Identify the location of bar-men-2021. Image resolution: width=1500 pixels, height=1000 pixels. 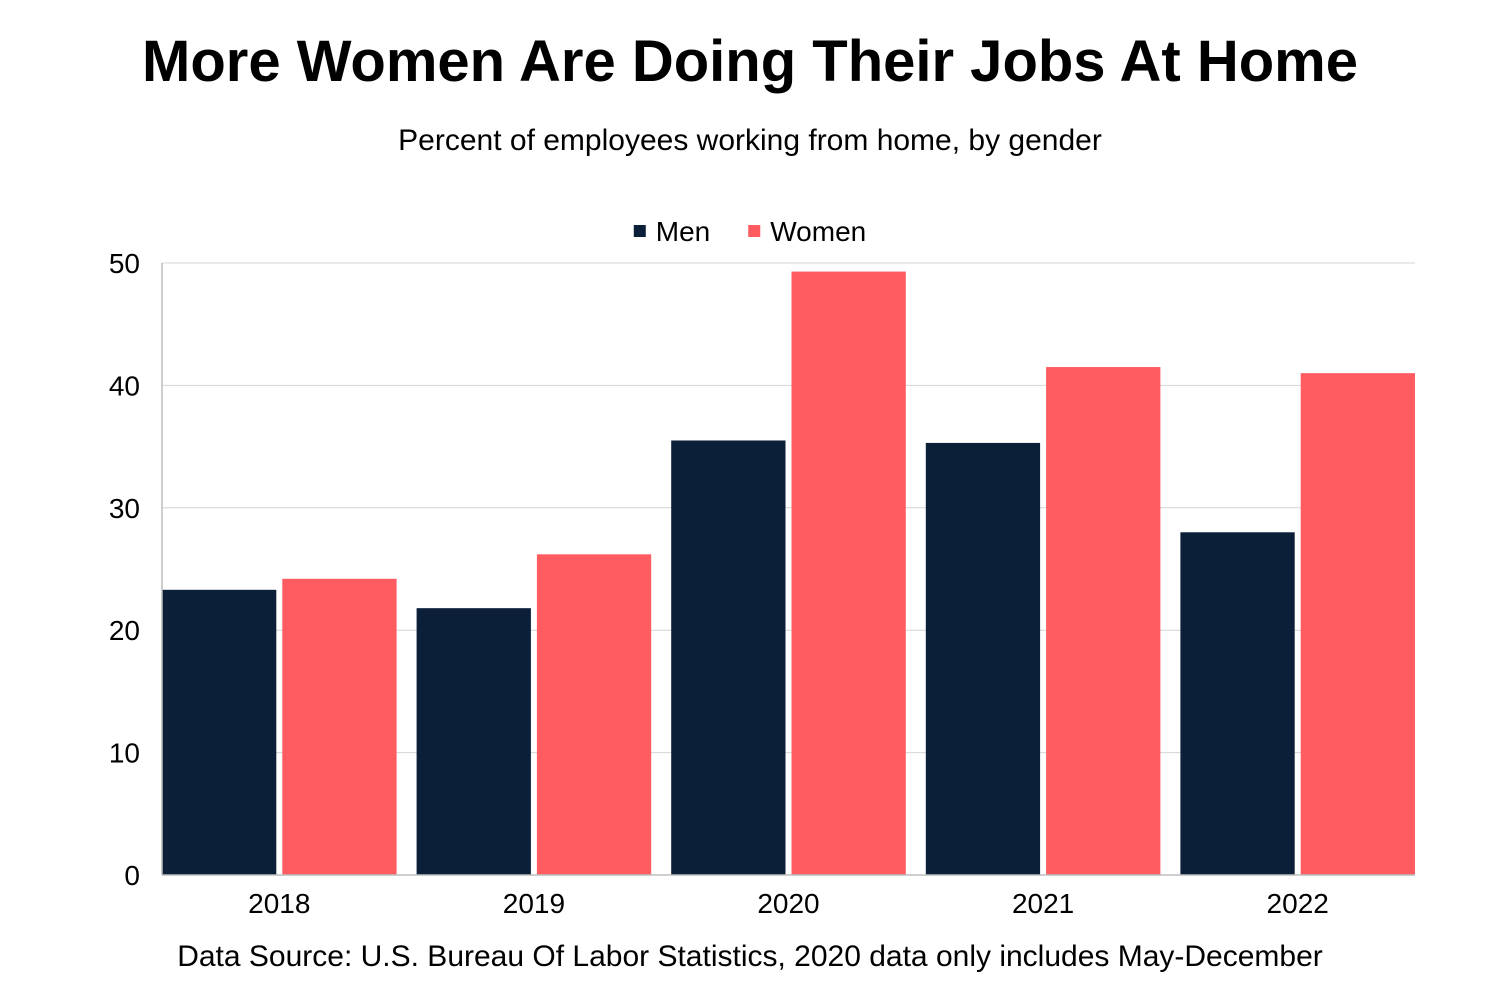
(983, 658).